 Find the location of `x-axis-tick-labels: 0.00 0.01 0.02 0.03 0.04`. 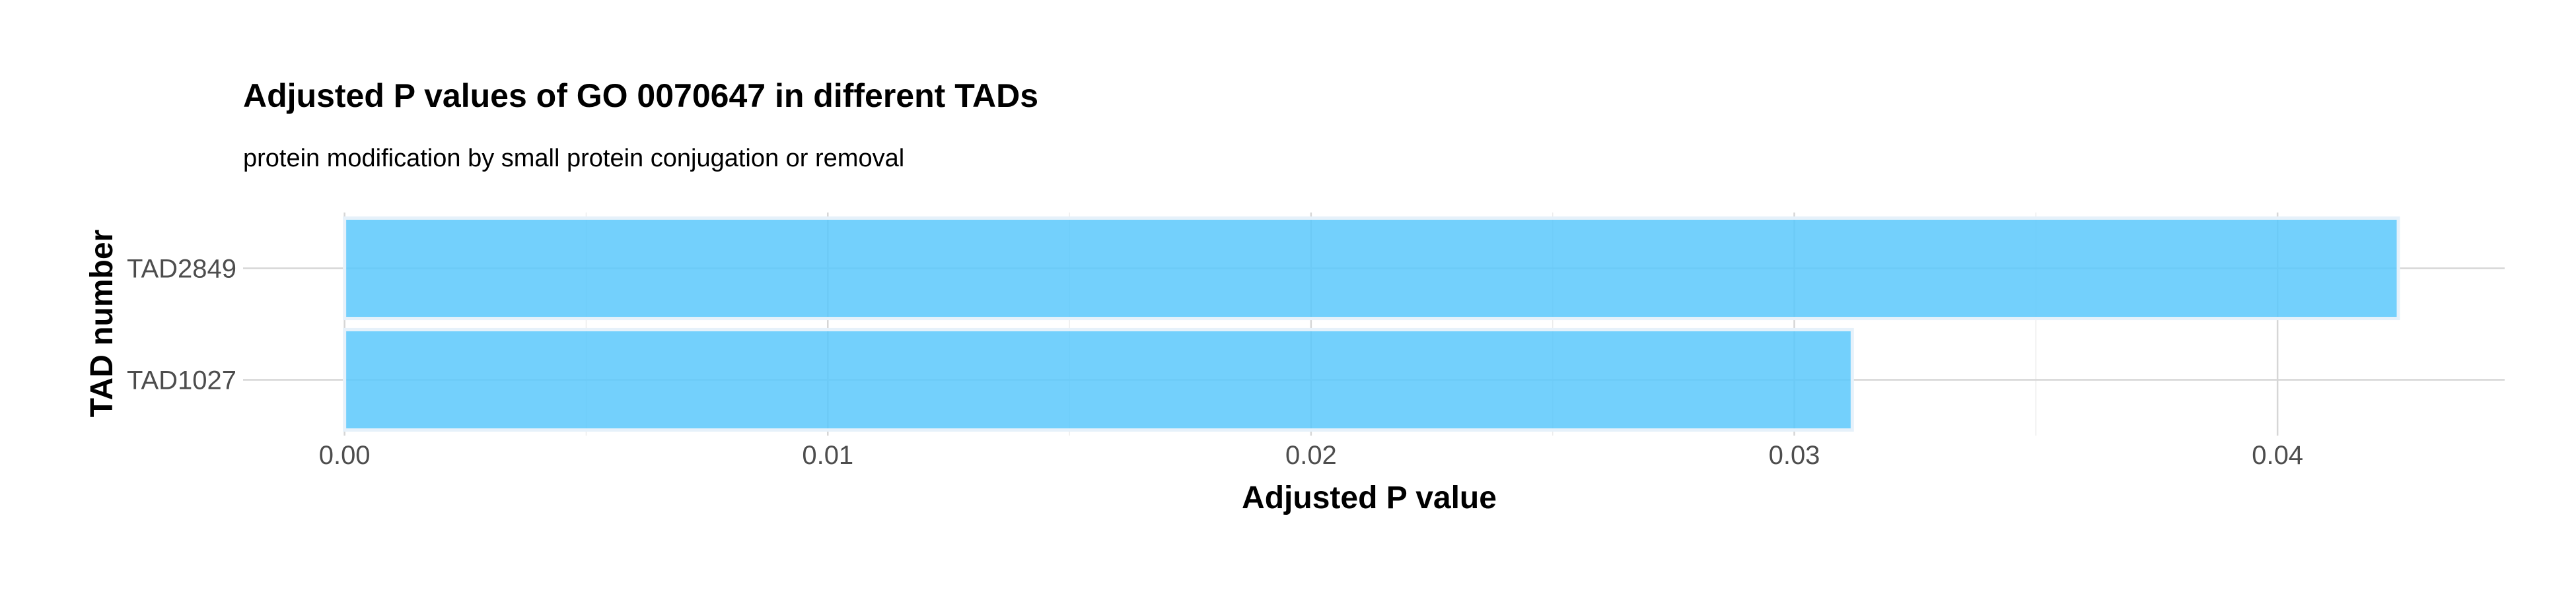

x-axis-tick-labels: 0.00 0.01 0.02 0.03 0.04 is located at coordinates (1311, 455).